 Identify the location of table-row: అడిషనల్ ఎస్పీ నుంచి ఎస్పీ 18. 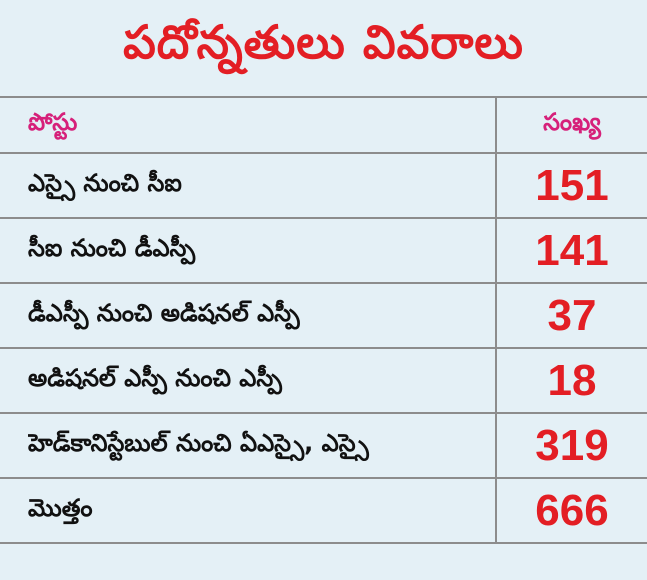
(323, 379).